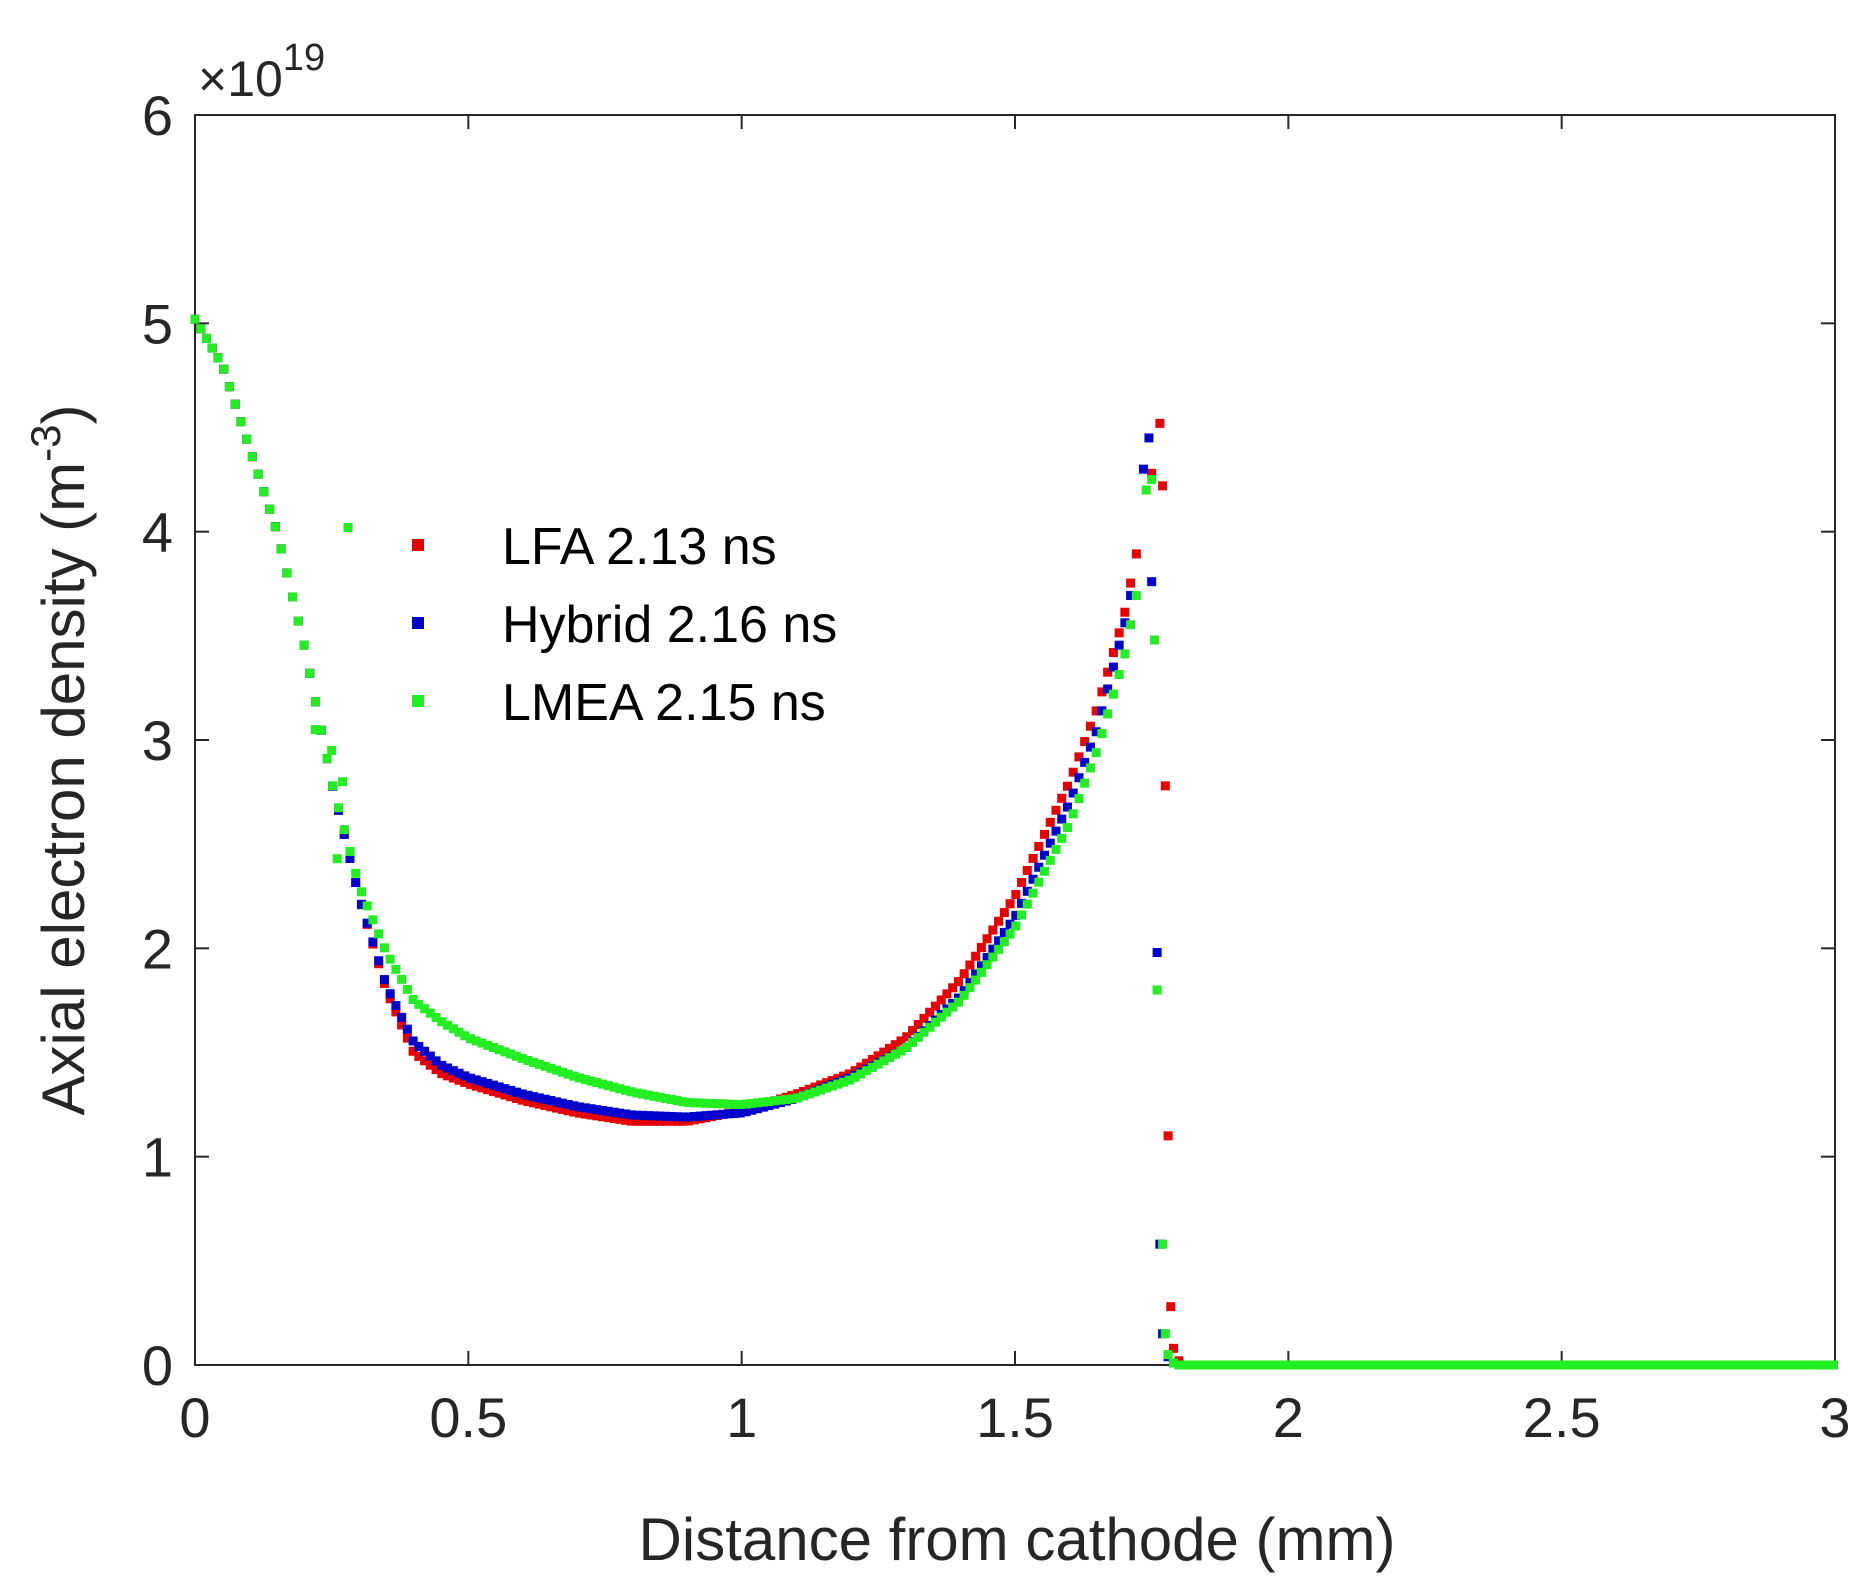 The image size is (1874, 1595). I want to click on x-tick-label: 2, so click(1288, 1417).